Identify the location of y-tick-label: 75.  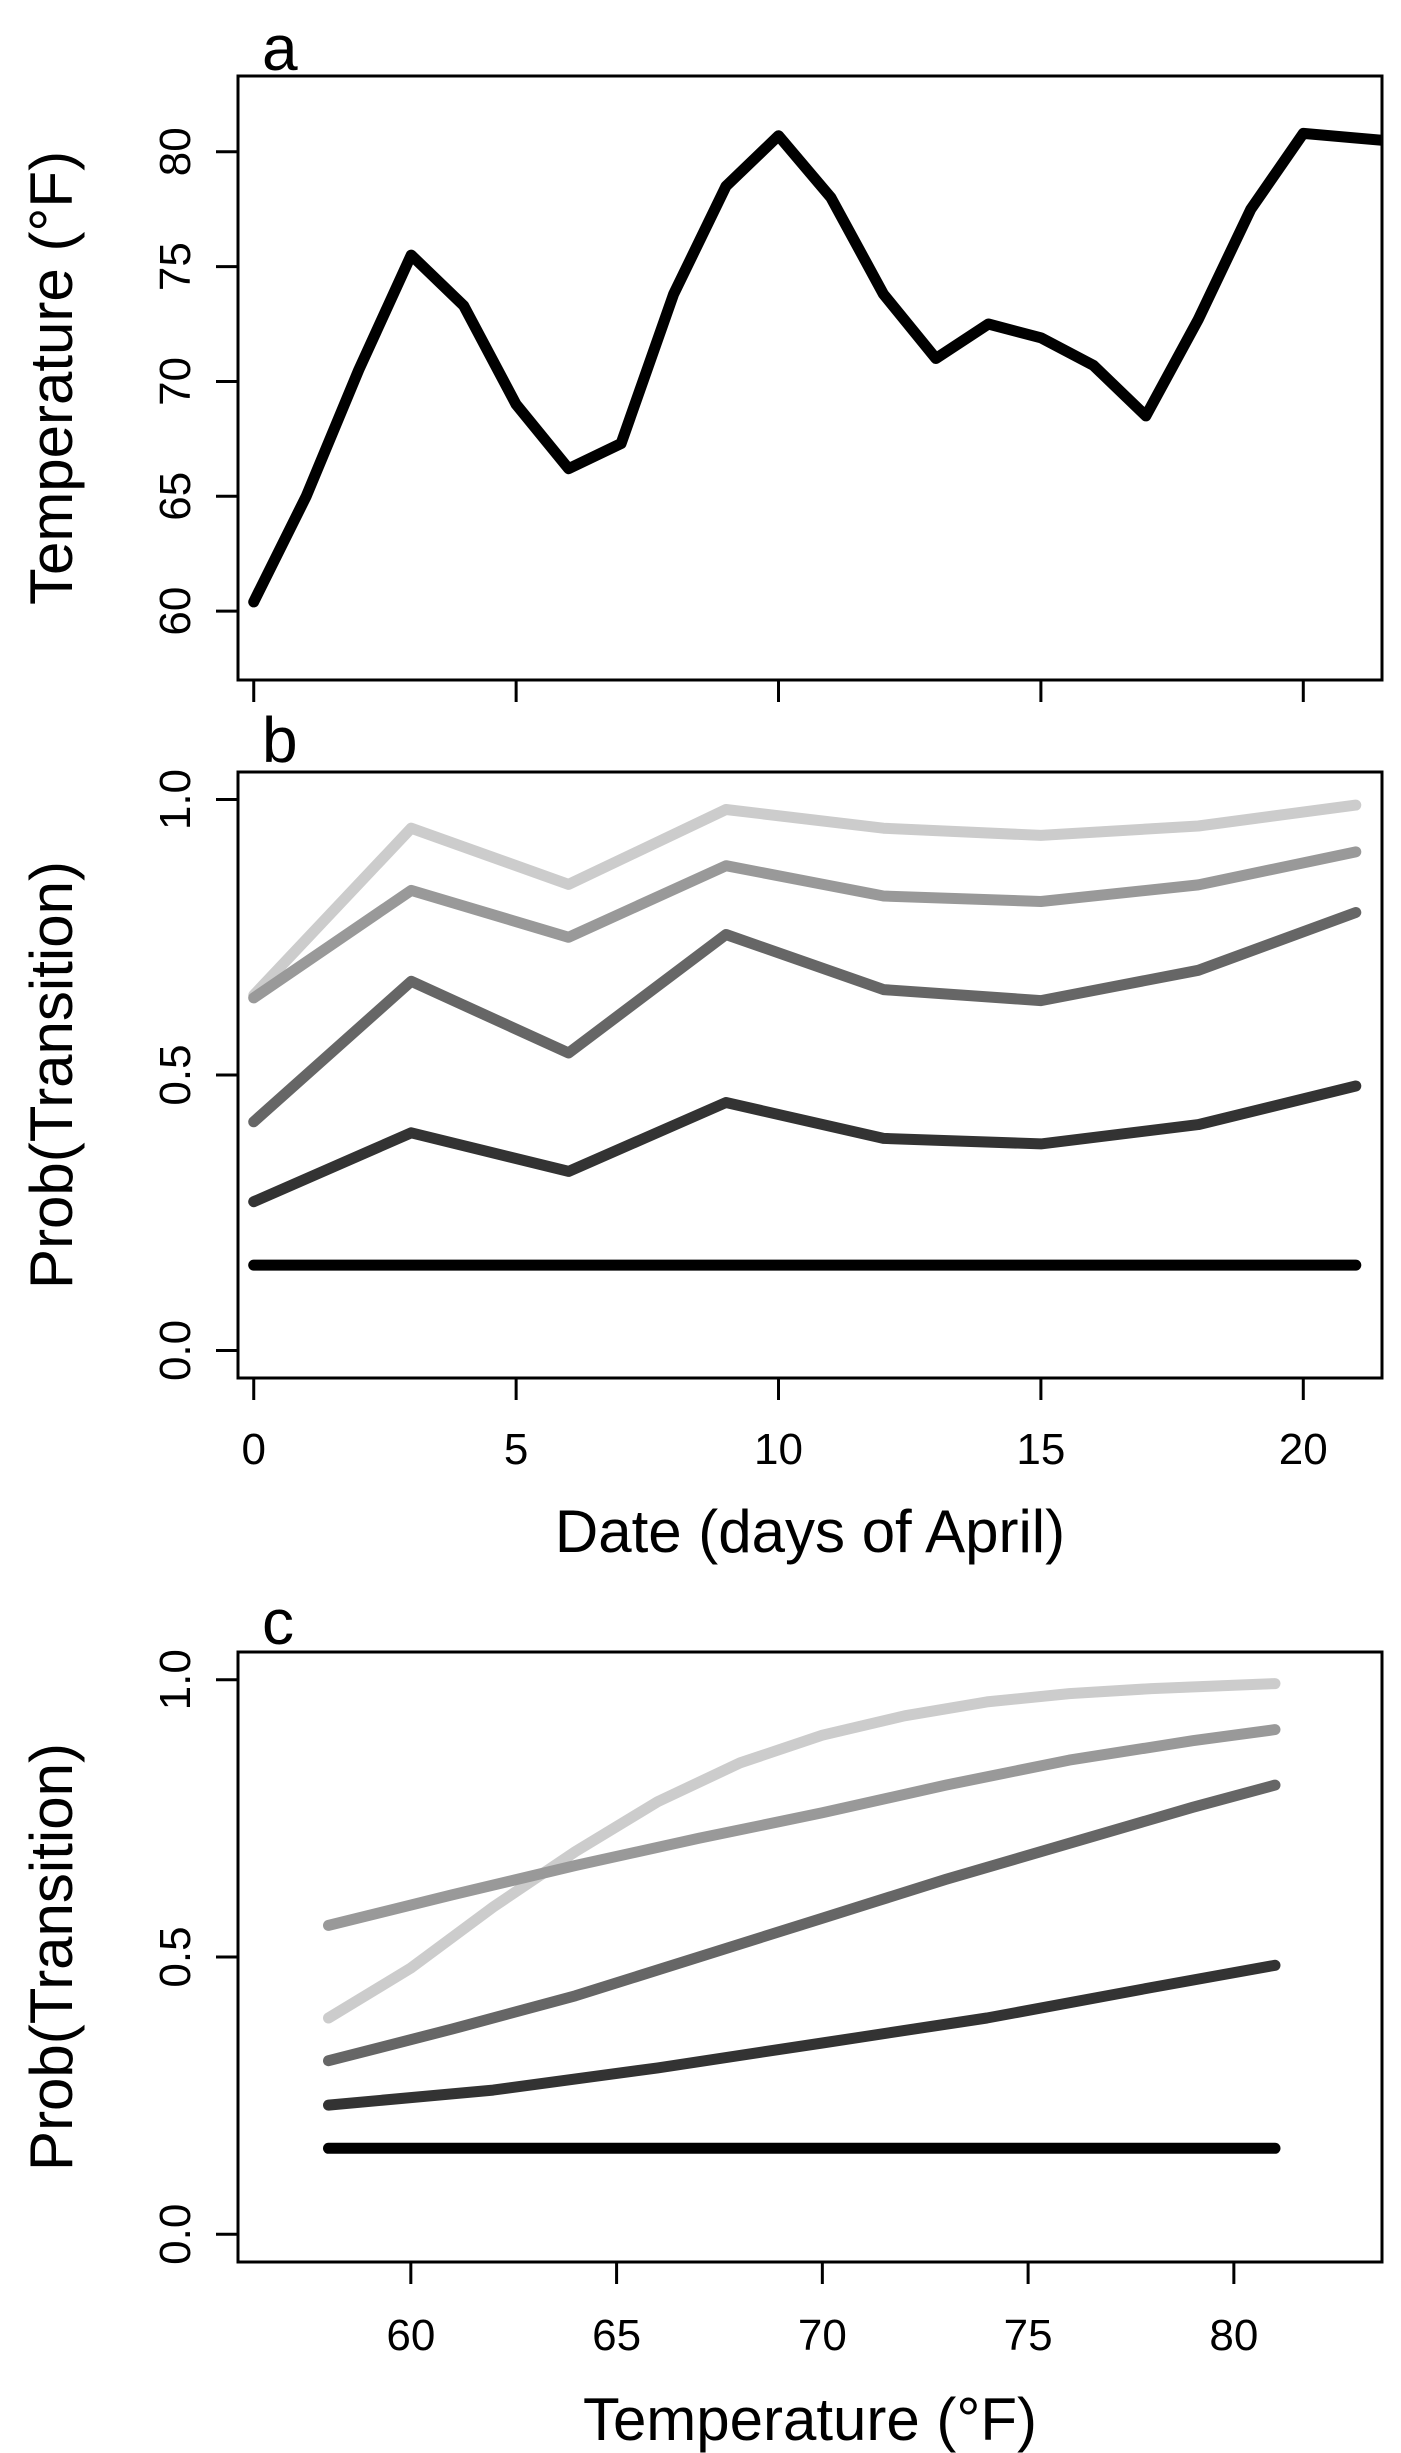
(175, 266).